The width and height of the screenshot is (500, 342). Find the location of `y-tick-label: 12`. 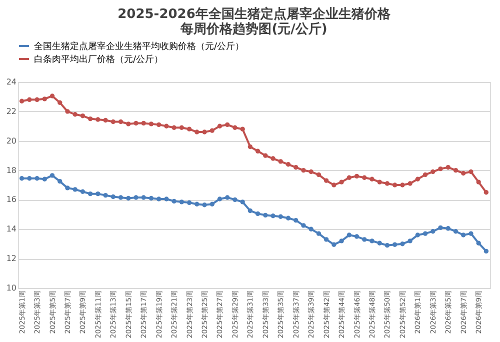

y-tick-label: 12 is located at coordinates (11, 259).